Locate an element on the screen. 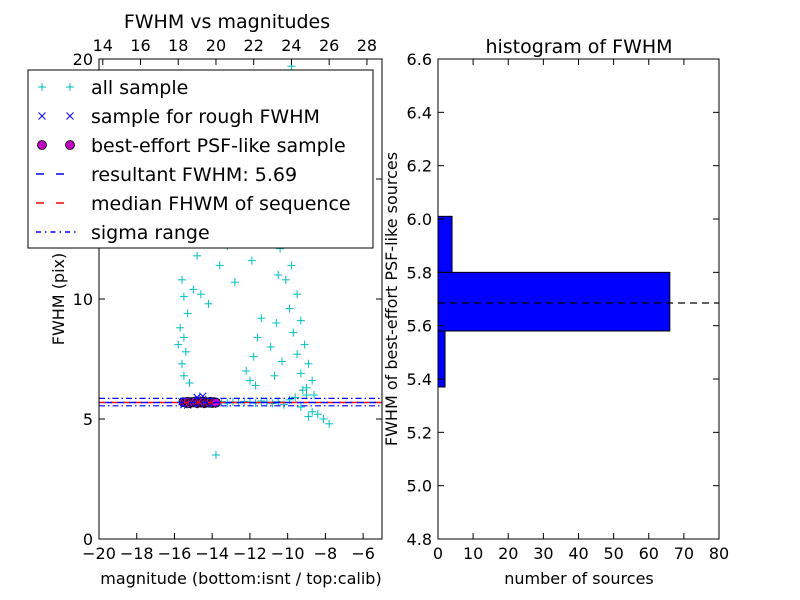 This screenshot has width=800, height=600. y-tick-label: 6.6 is located at coordinates (419, 59).